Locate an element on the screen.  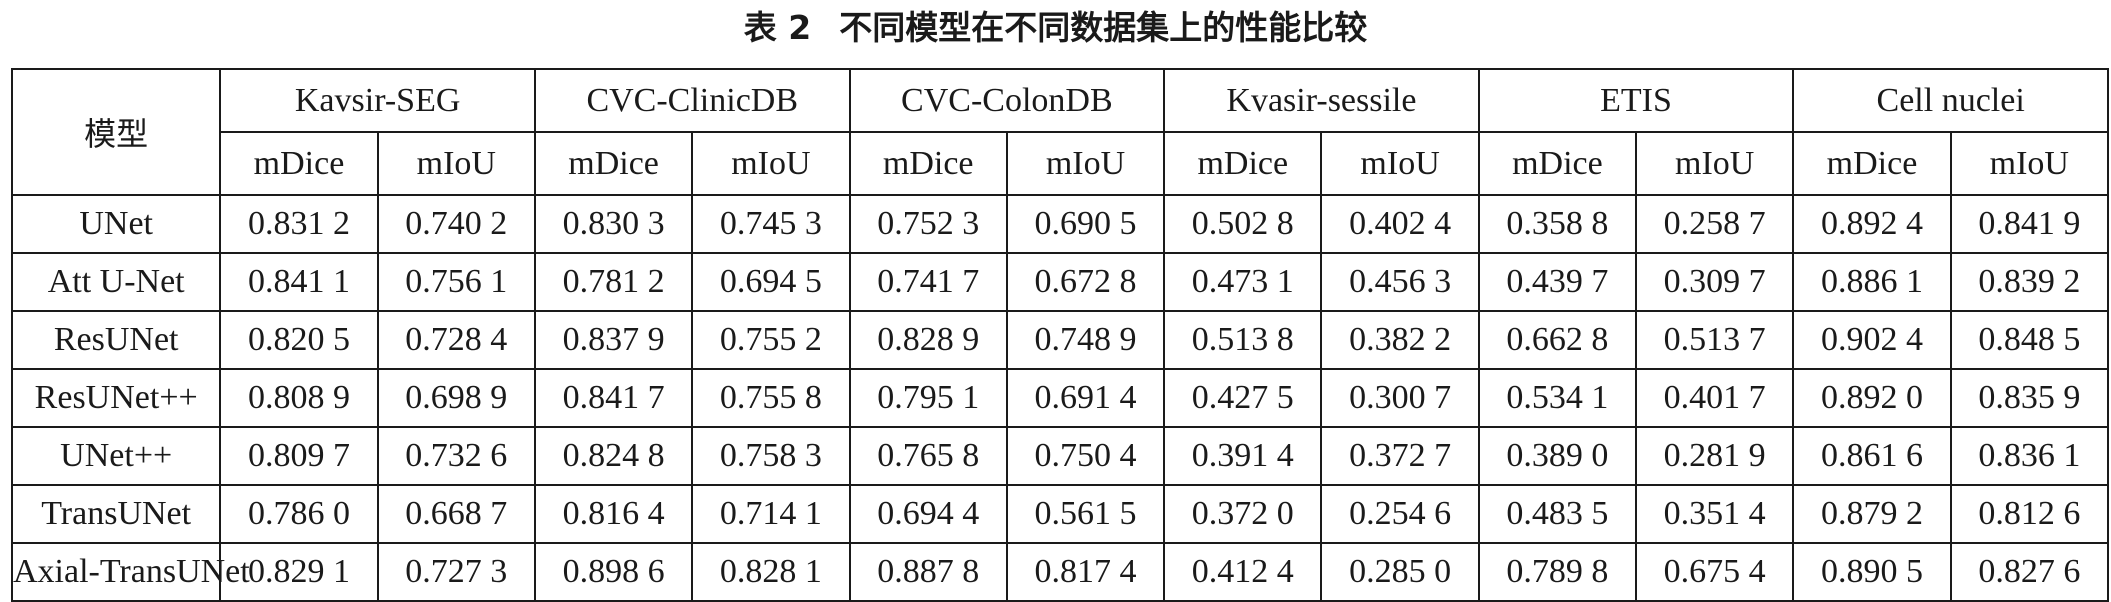
metric-value-cell: 0.513 7 is located at coordinates (1715, 340).